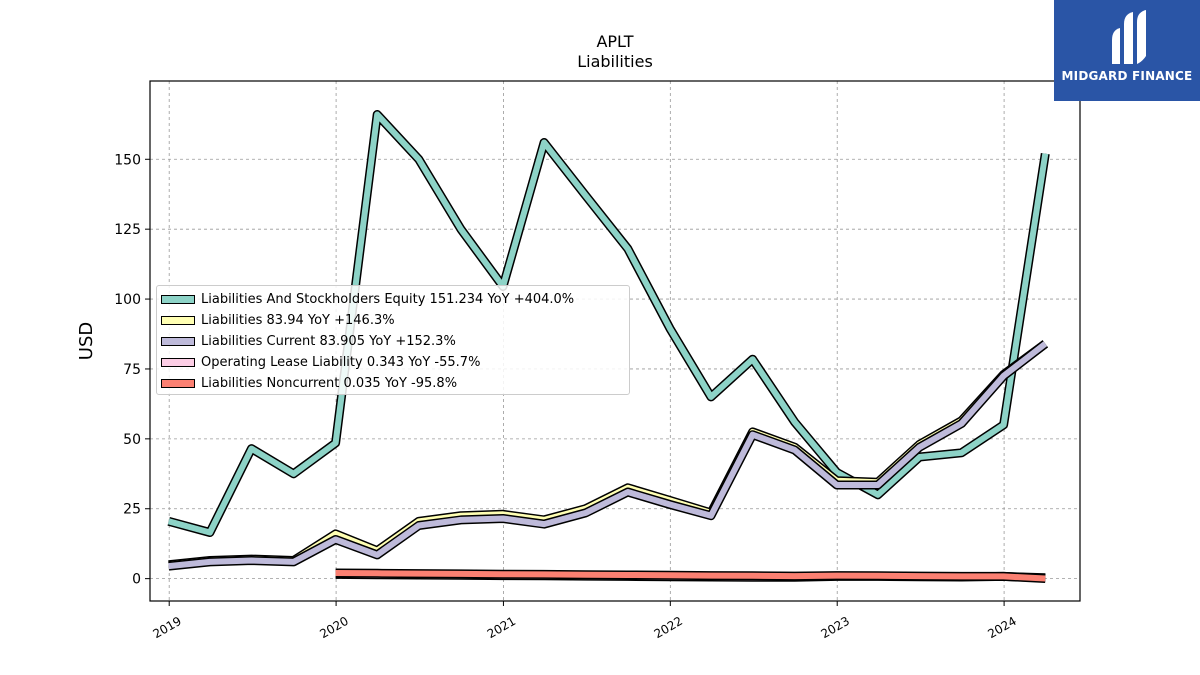  I want to click on x-tick-label: 2020, so click(333, 627).